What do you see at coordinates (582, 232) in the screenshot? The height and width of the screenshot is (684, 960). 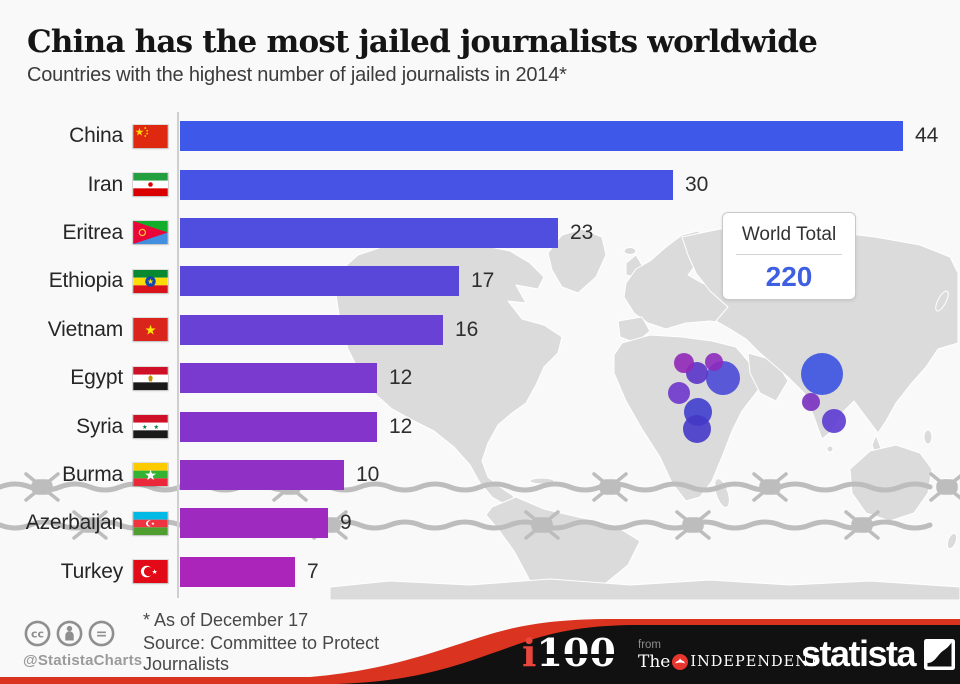 I see `bar-value: 23` at bounding box center [582, 232].